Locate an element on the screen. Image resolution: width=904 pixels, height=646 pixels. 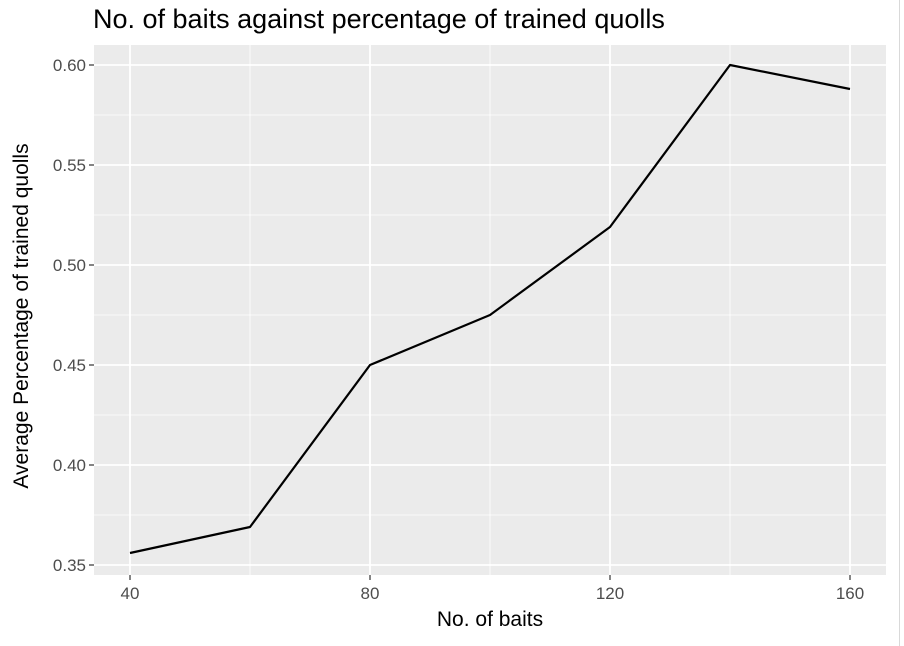
y-tick-label: 0.40 is located at coordinates (69, 465).